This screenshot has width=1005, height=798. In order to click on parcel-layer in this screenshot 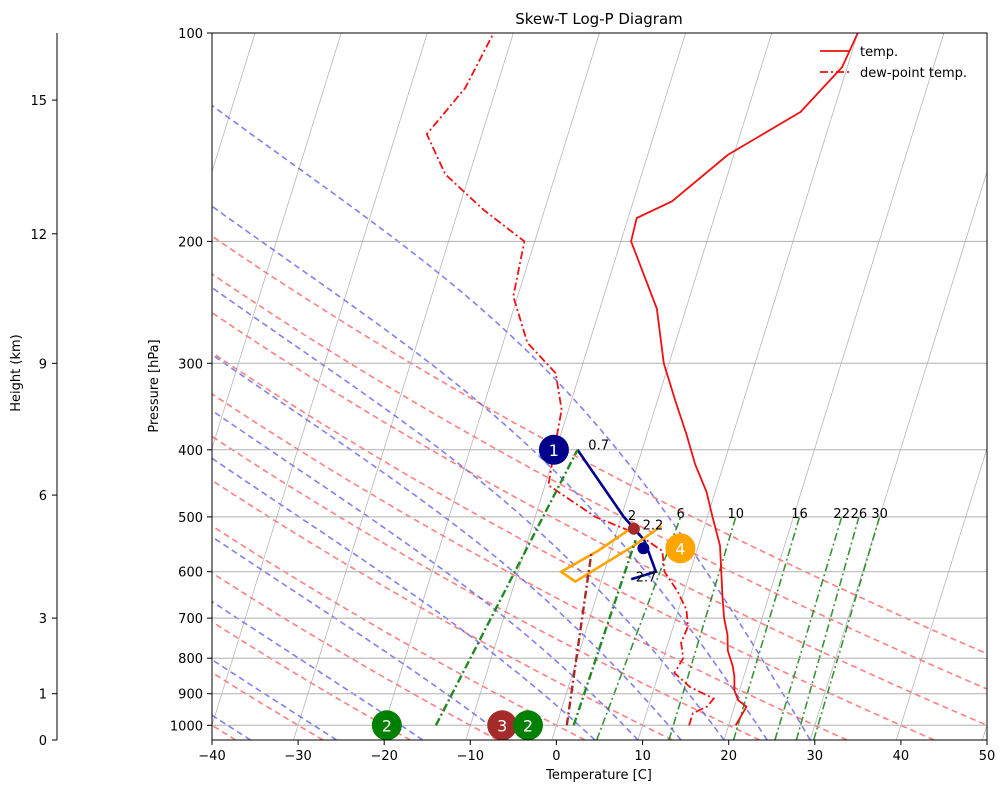, I will do `click(548, 587)`.